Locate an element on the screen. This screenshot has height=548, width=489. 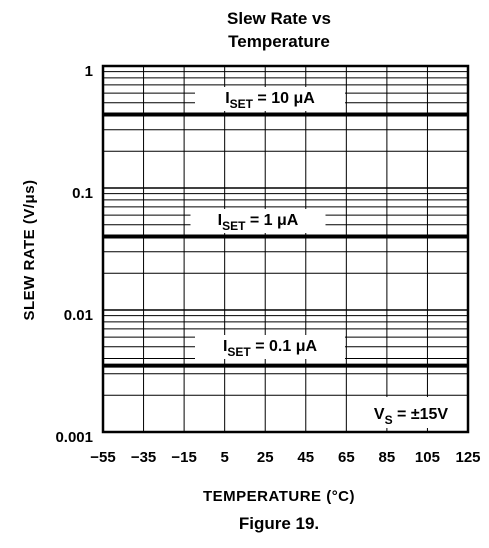
y-tick-label: 0.1 is located at coordinates (82, 193).